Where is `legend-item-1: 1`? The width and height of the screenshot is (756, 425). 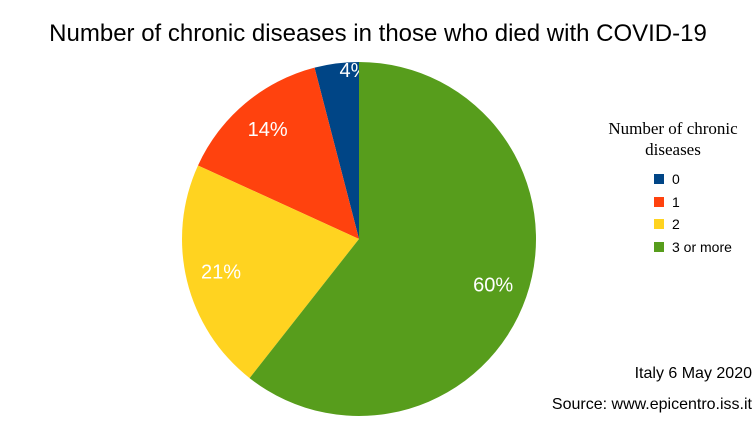
legend-item-1: 1 is located at coordinates (673, 202).